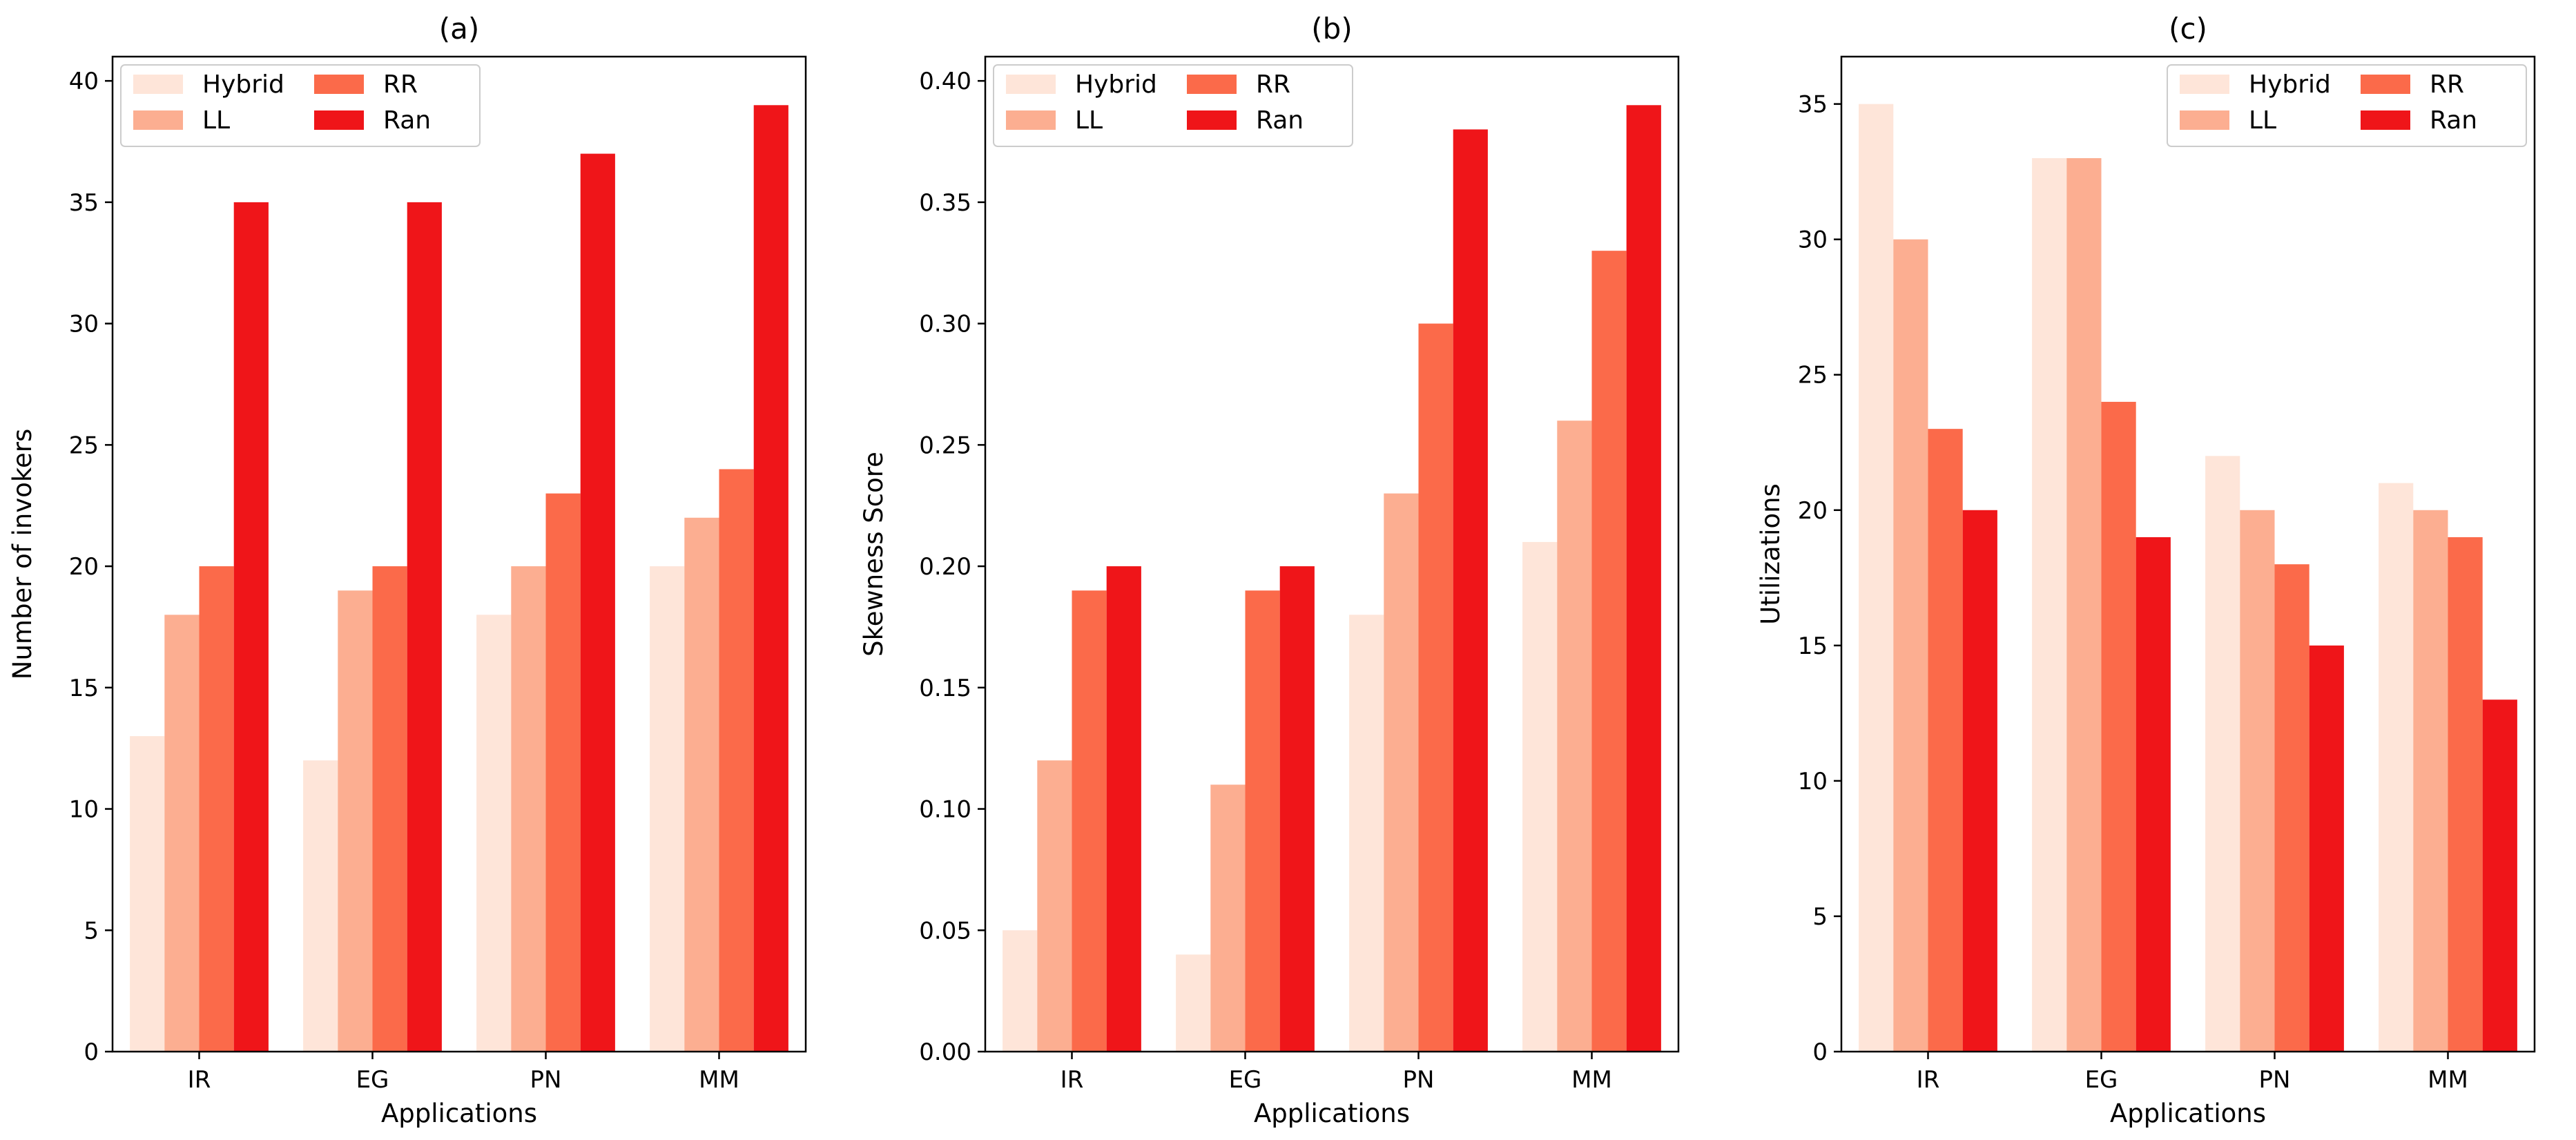 The image size is (2576, 1140). Describe the element at coordinates (874, 554) in the screenshot. I see `y-axis-label: Skewness Score` at that location.